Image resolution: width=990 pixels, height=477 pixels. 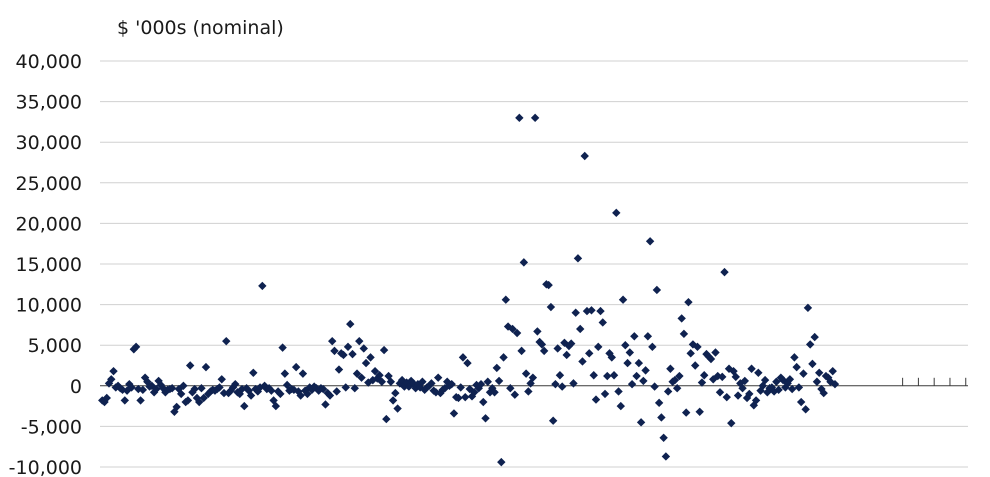 What do you see at coordinates (51, 427) in the screenshot?
I see `y-tick-label: -5,000` at bounding box center [51, 427].